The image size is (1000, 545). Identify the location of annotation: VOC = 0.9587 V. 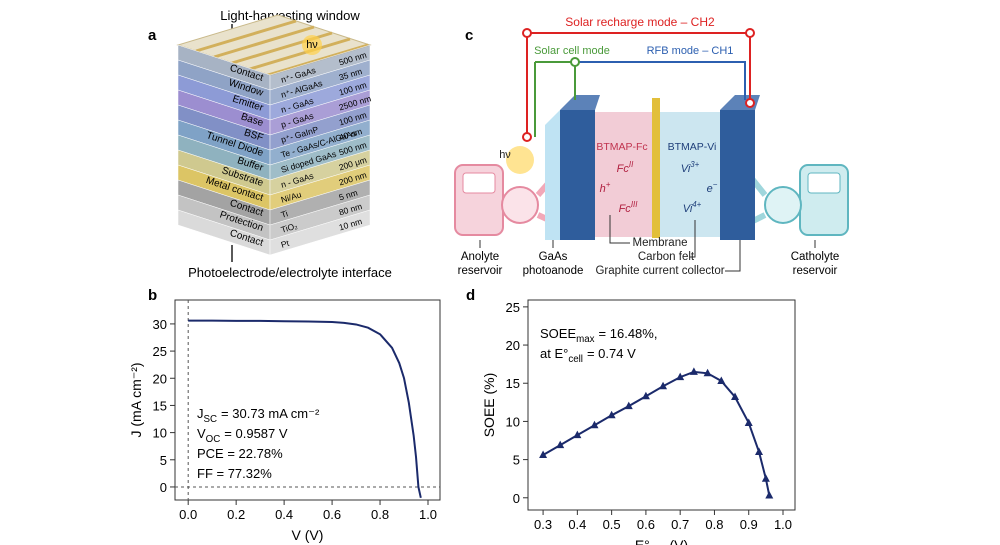
(242, 435).